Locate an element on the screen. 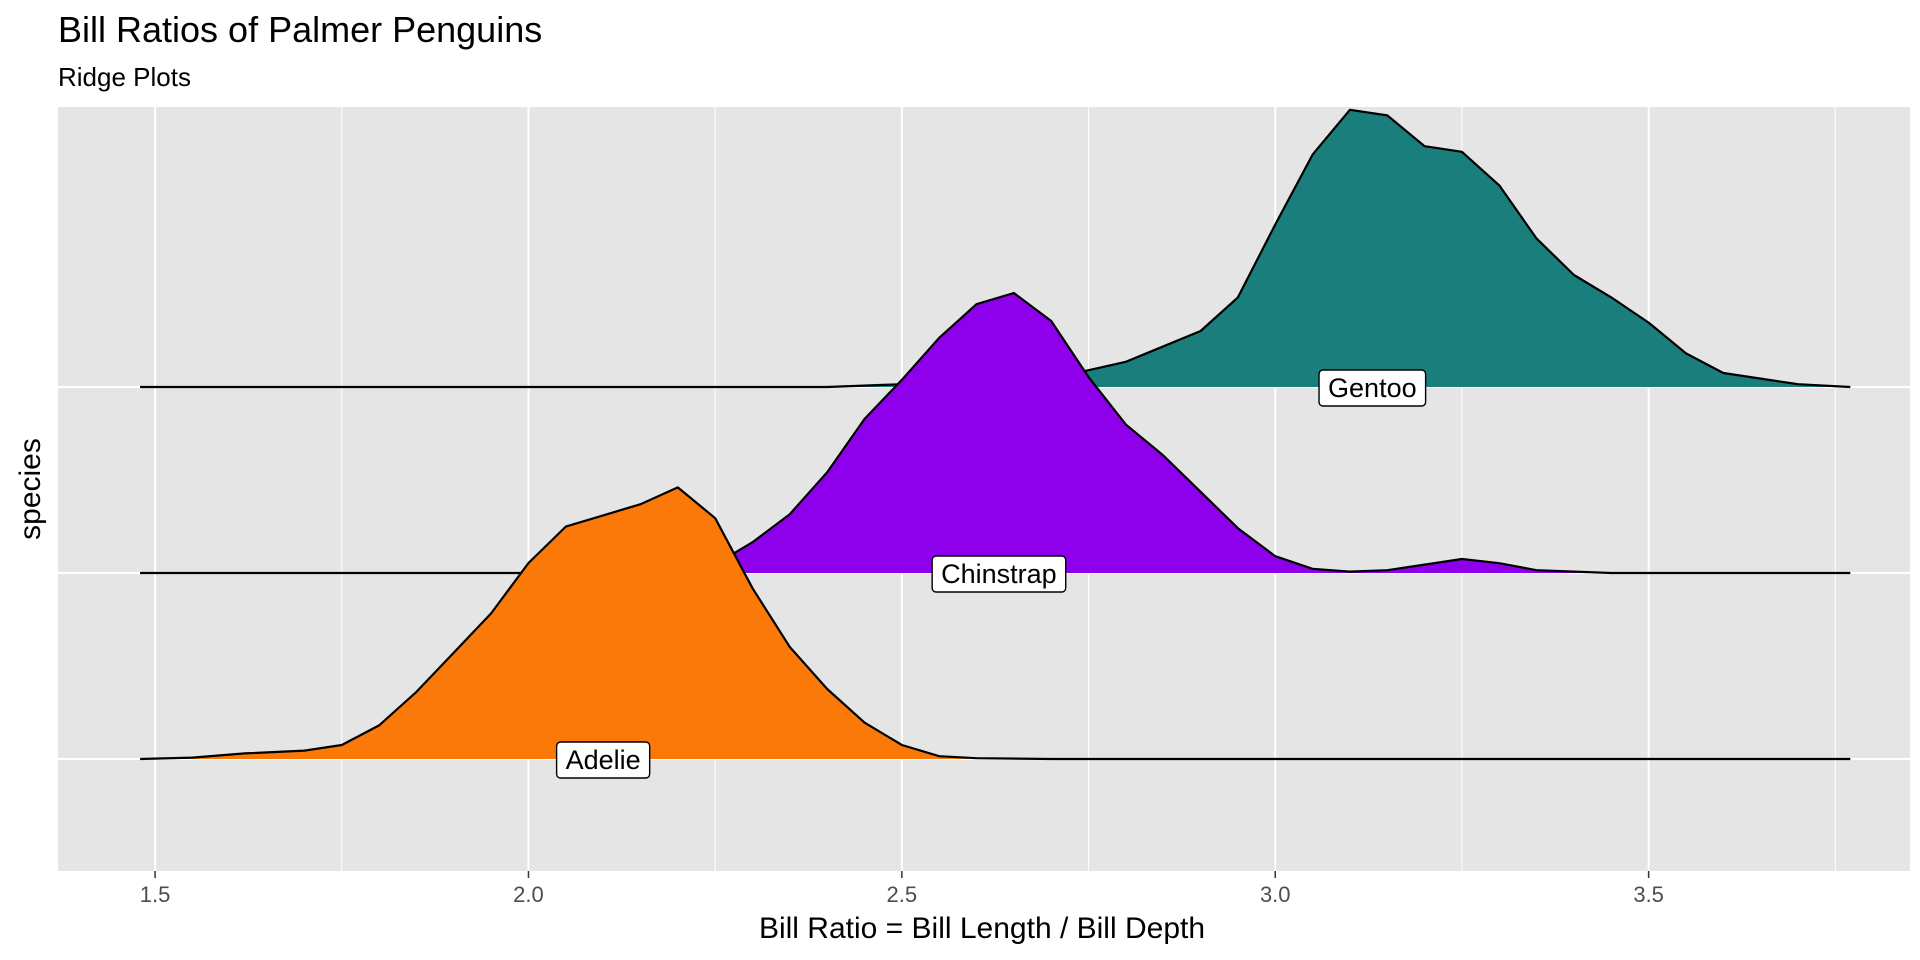 This screenshot has height=960, width=1920. ridge-label-gentoo: Gentoo is located at coordinates (1372, 388).